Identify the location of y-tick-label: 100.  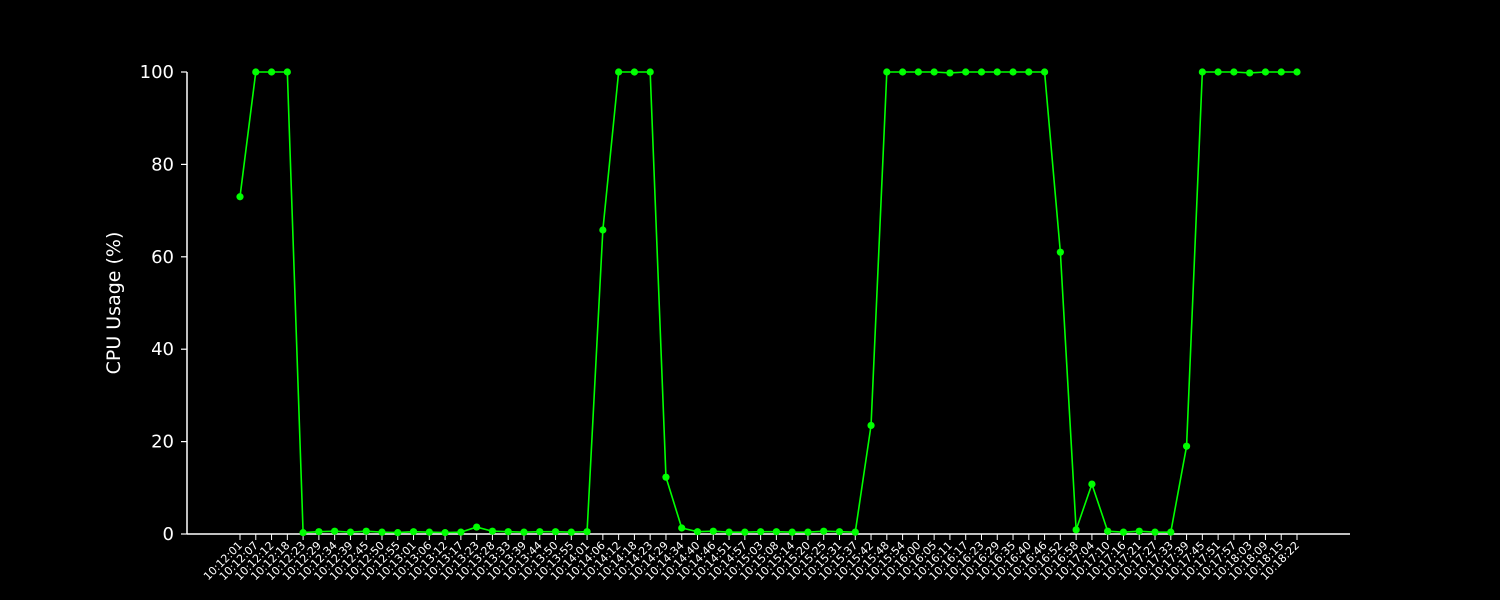
(157, 72).